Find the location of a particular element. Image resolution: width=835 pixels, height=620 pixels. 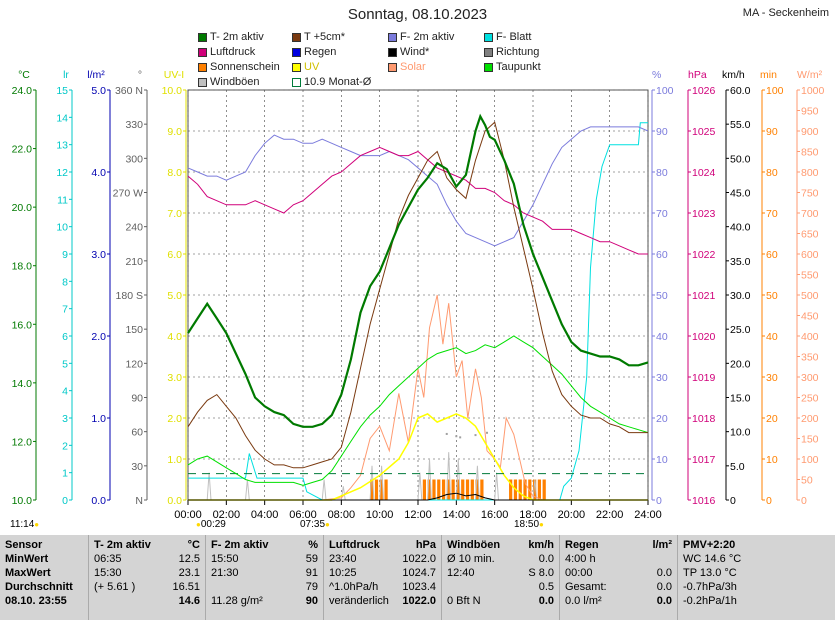

axis-tick-label: 16.0 is located at coordinates (22, 325).